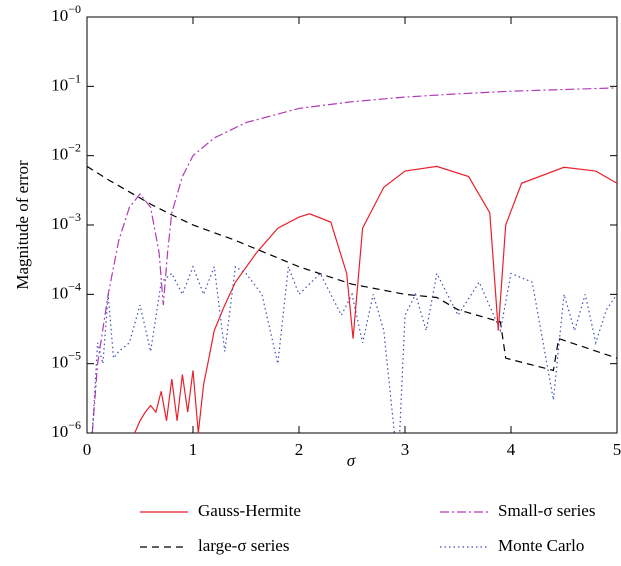  Describe the element at coordinates (243, 545) in the screenshot. I see `legend-label: large-σ series` at that location.